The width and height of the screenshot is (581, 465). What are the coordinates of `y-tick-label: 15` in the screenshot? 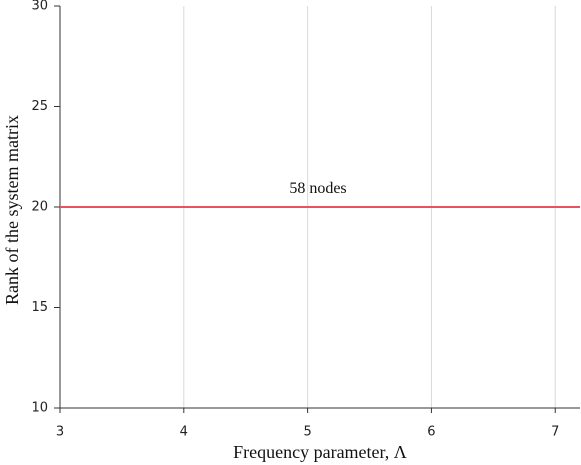 It's located at (39, 307).